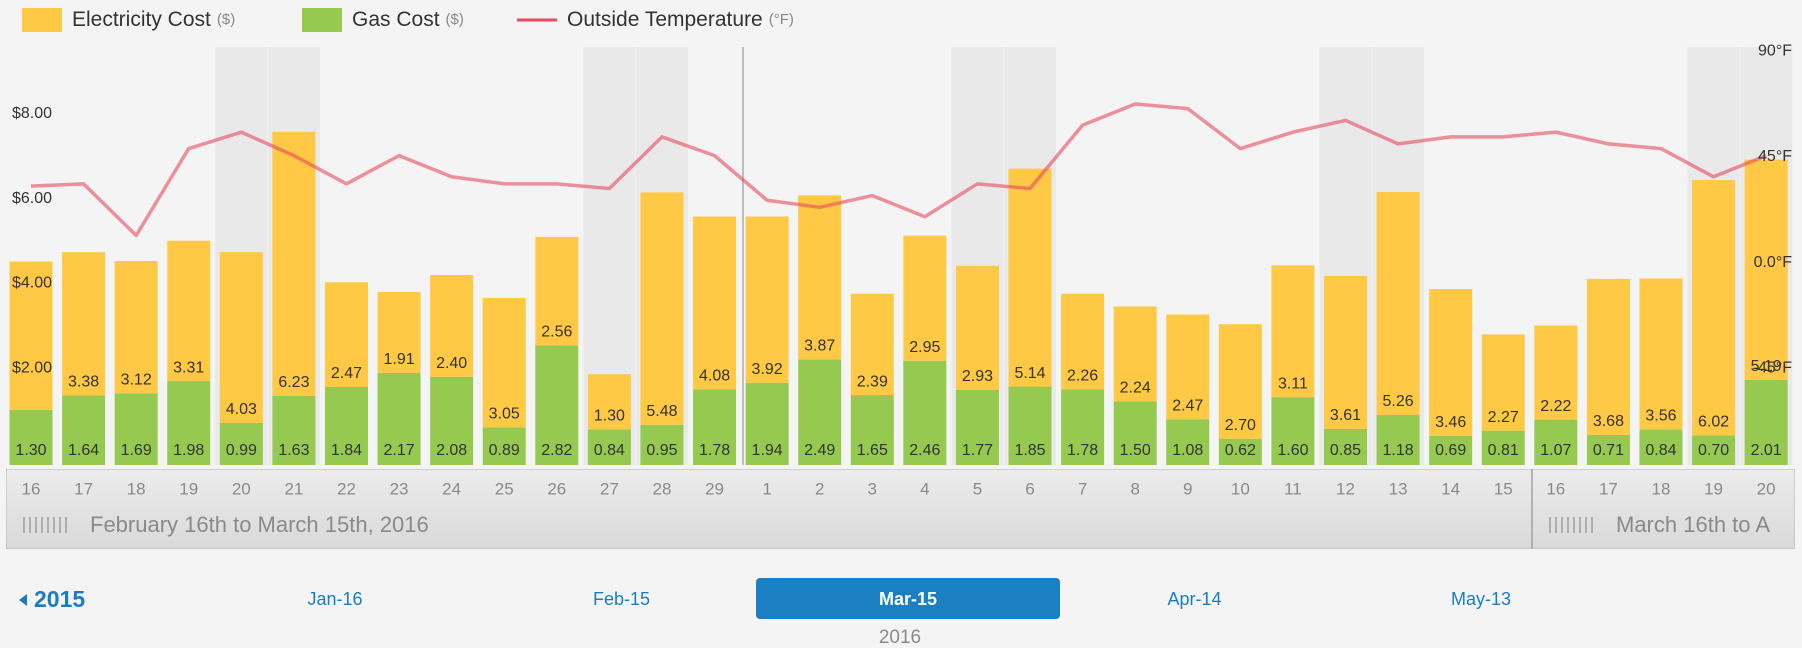  Describe the element at coordinates (977, 488) in the screenshot. I see `x-tick-label: 5` at that location.